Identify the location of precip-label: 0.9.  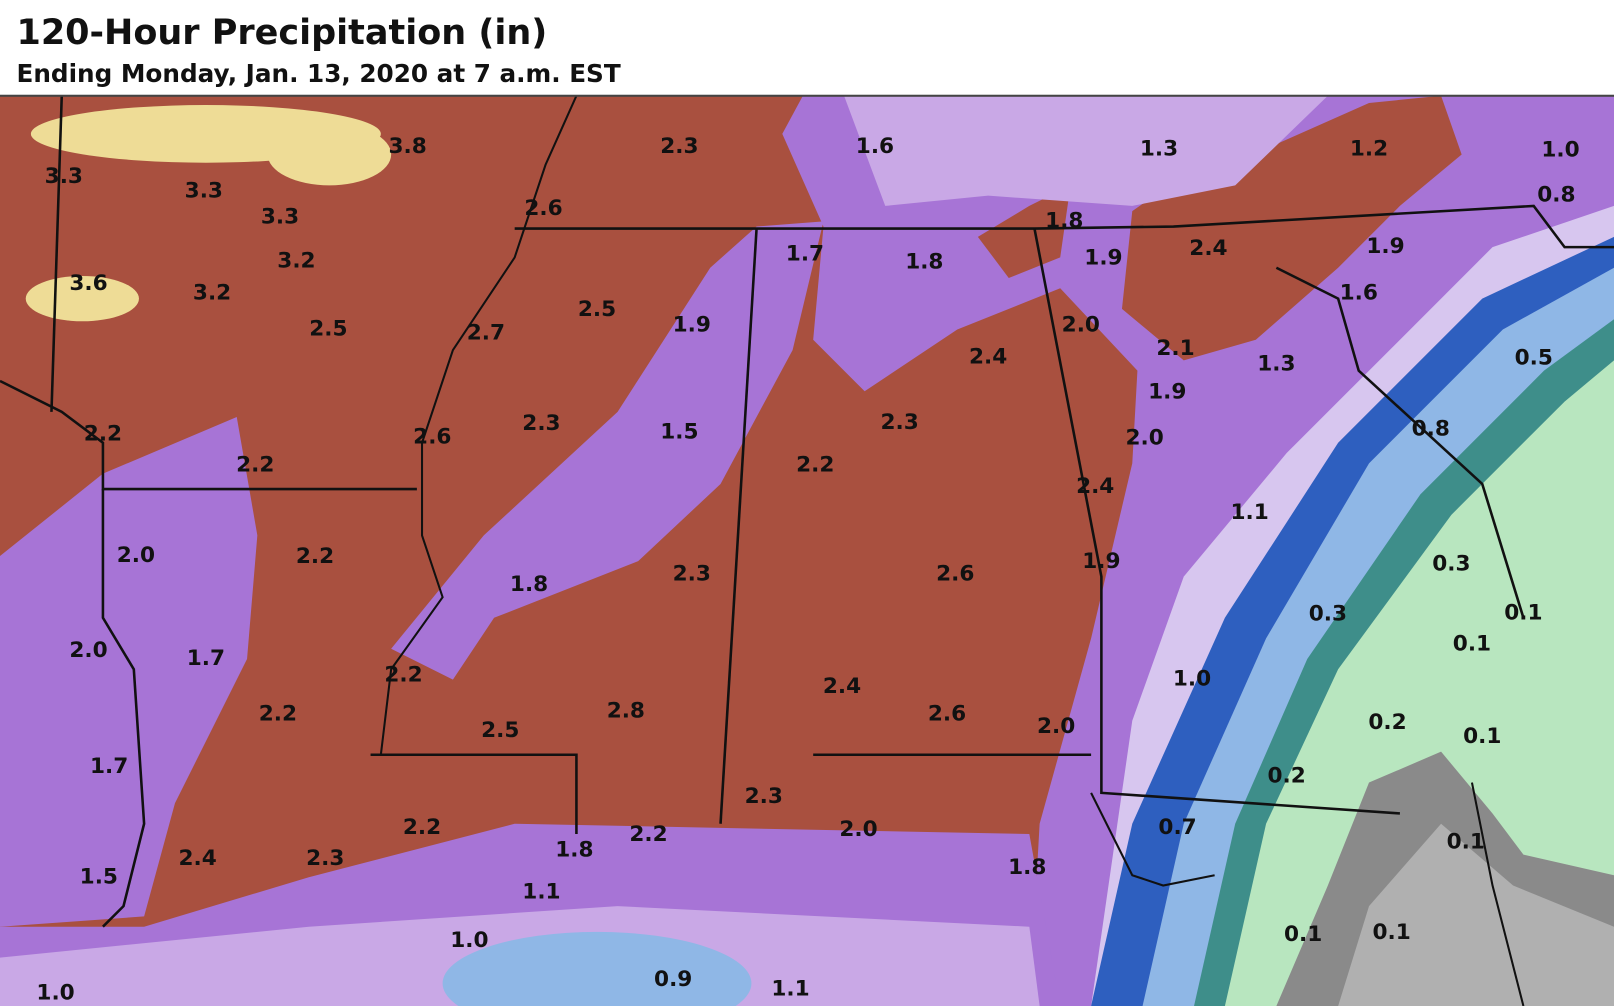
(673, 979).